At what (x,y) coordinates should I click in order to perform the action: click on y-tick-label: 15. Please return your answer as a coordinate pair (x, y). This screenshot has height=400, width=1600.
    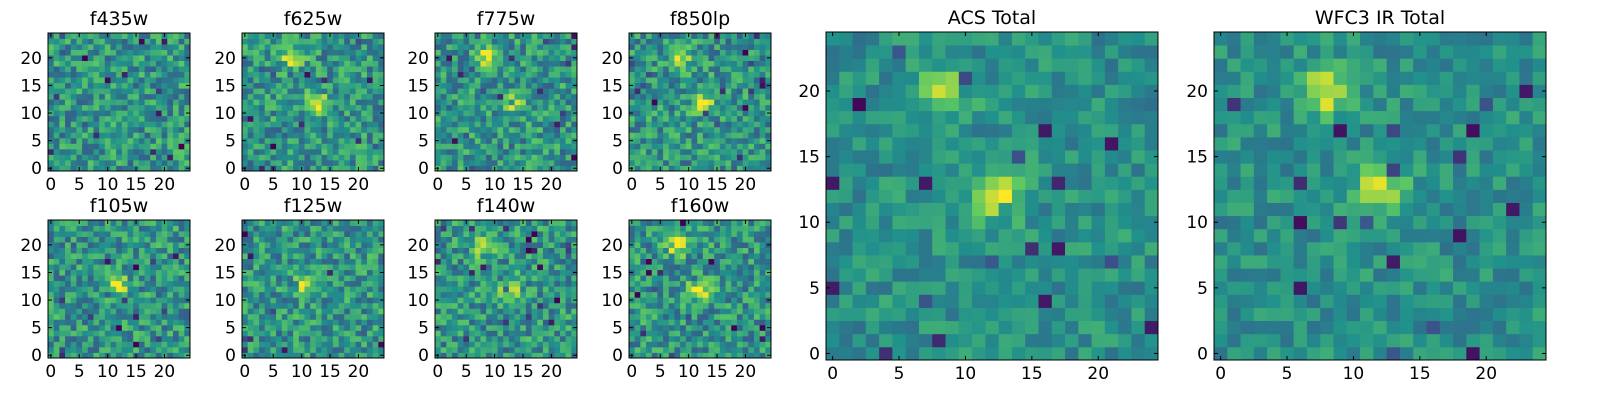
    Looking at the image, I should click on (31, 86).